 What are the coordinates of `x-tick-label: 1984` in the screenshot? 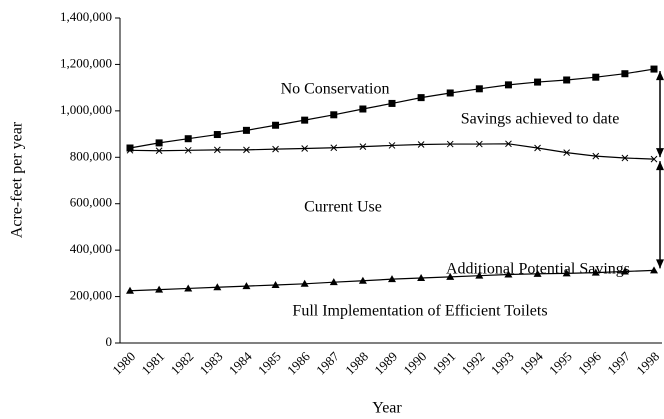 It's located at (240, 362).